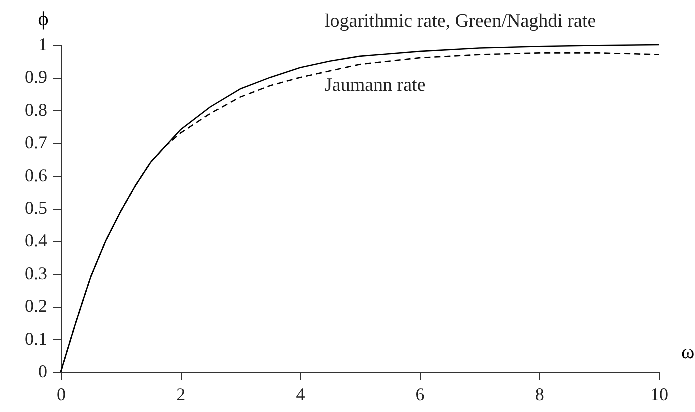  I want to click on y-tick-label: 1, so click(43, 44).